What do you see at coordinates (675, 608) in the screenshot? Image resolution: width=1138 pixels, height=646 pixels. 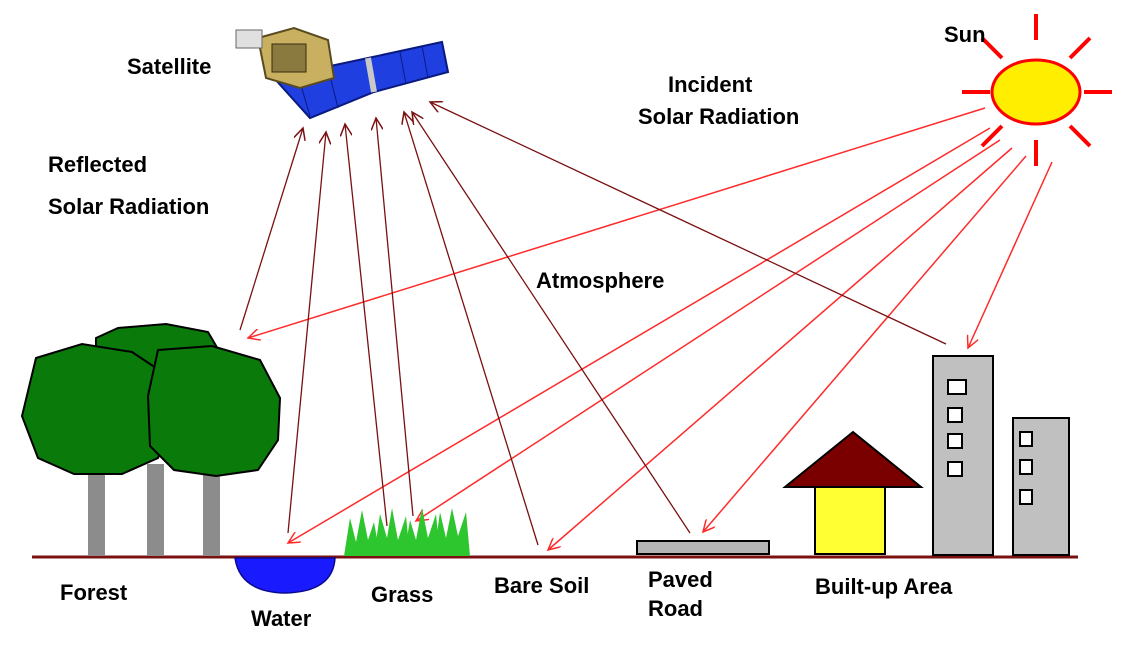 I see `label-paved-line2: Road` at bounding box center [675, 608].